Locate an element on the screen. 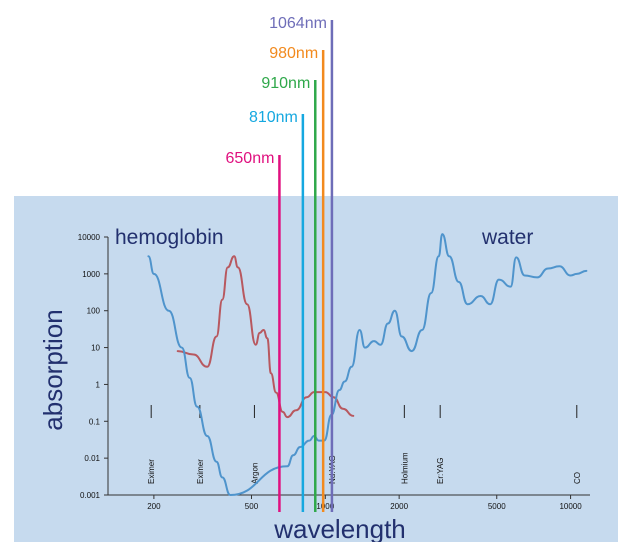 The width and height of the screenshot is (618, 542). y-ticks: 0.001 0.01 0.1 1 10 100 1000 10000 is located at coordinates (93, 366).